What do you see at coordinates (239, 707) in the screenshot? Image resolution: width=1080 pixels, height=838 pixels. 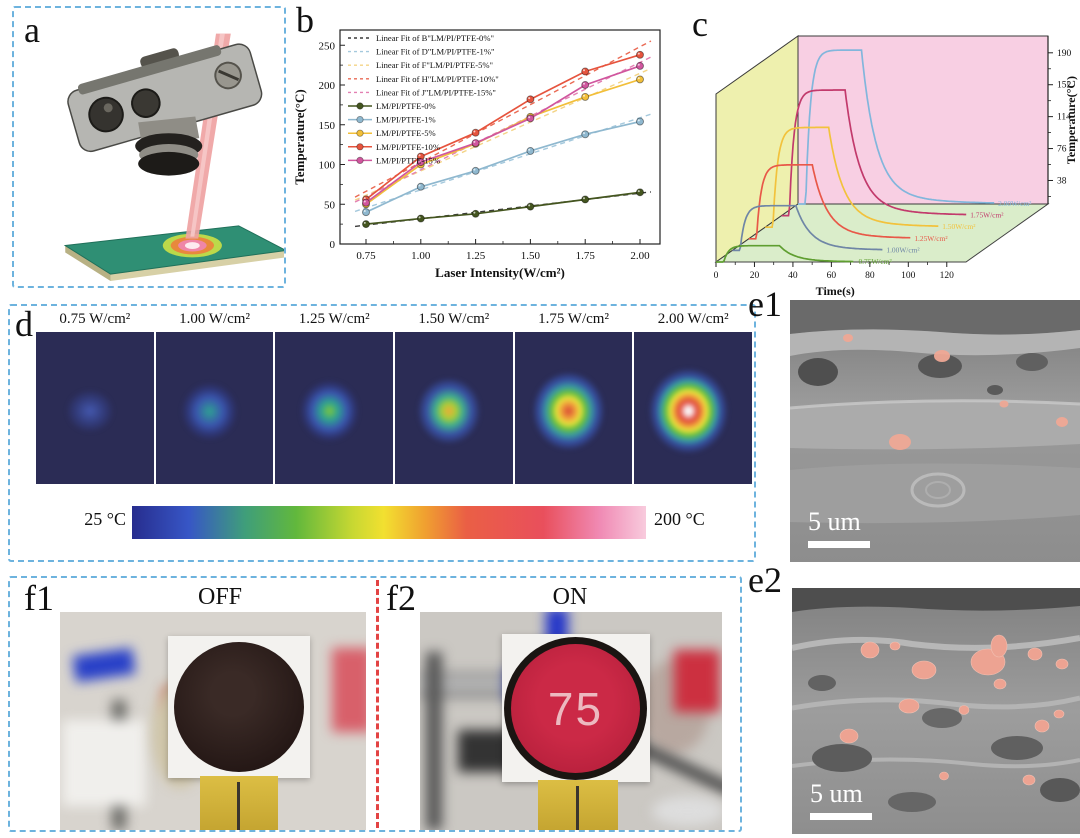 I see `sample-card-off` at bounding box center [239, 707].